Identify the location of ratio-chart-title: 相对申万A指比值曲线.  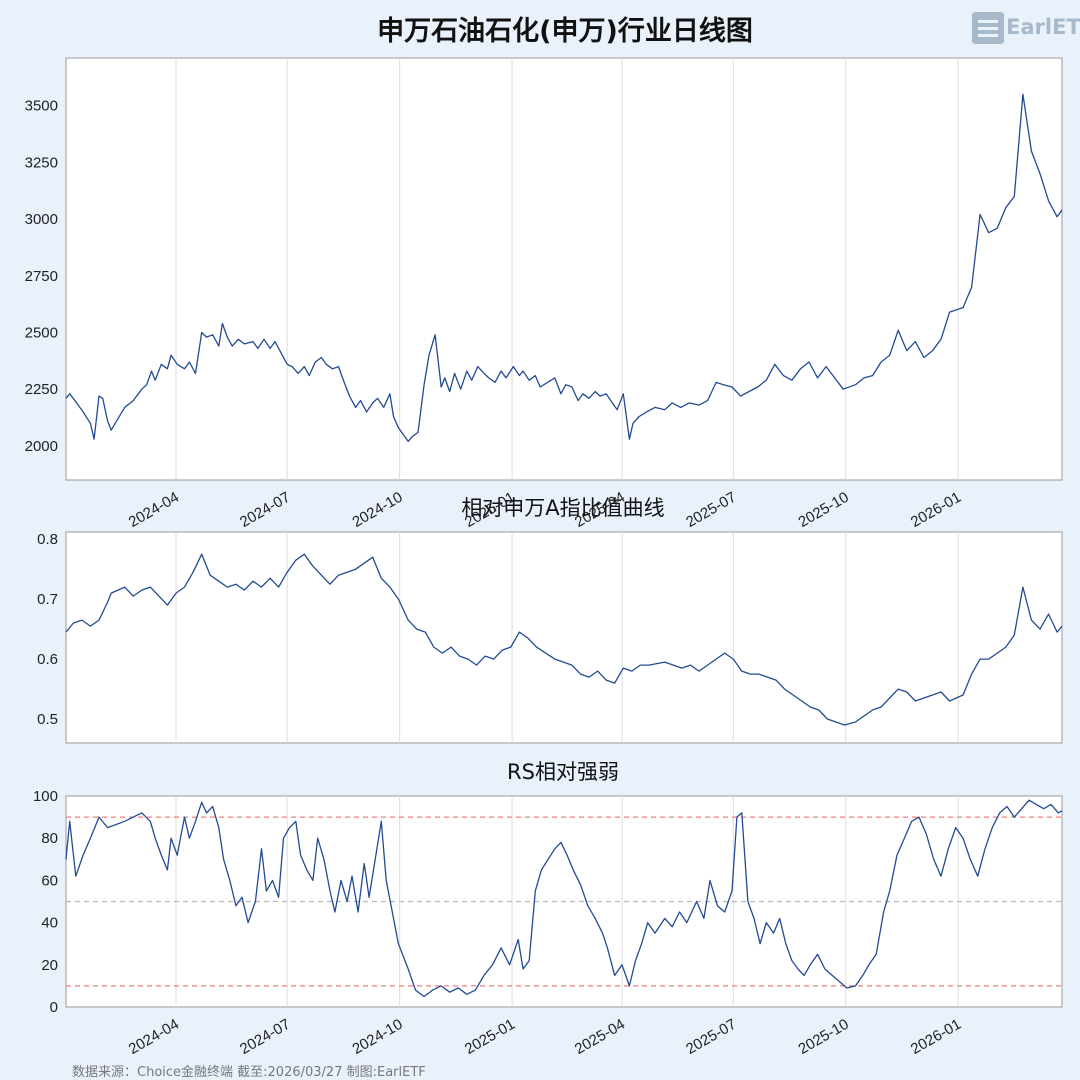
(562, 508).